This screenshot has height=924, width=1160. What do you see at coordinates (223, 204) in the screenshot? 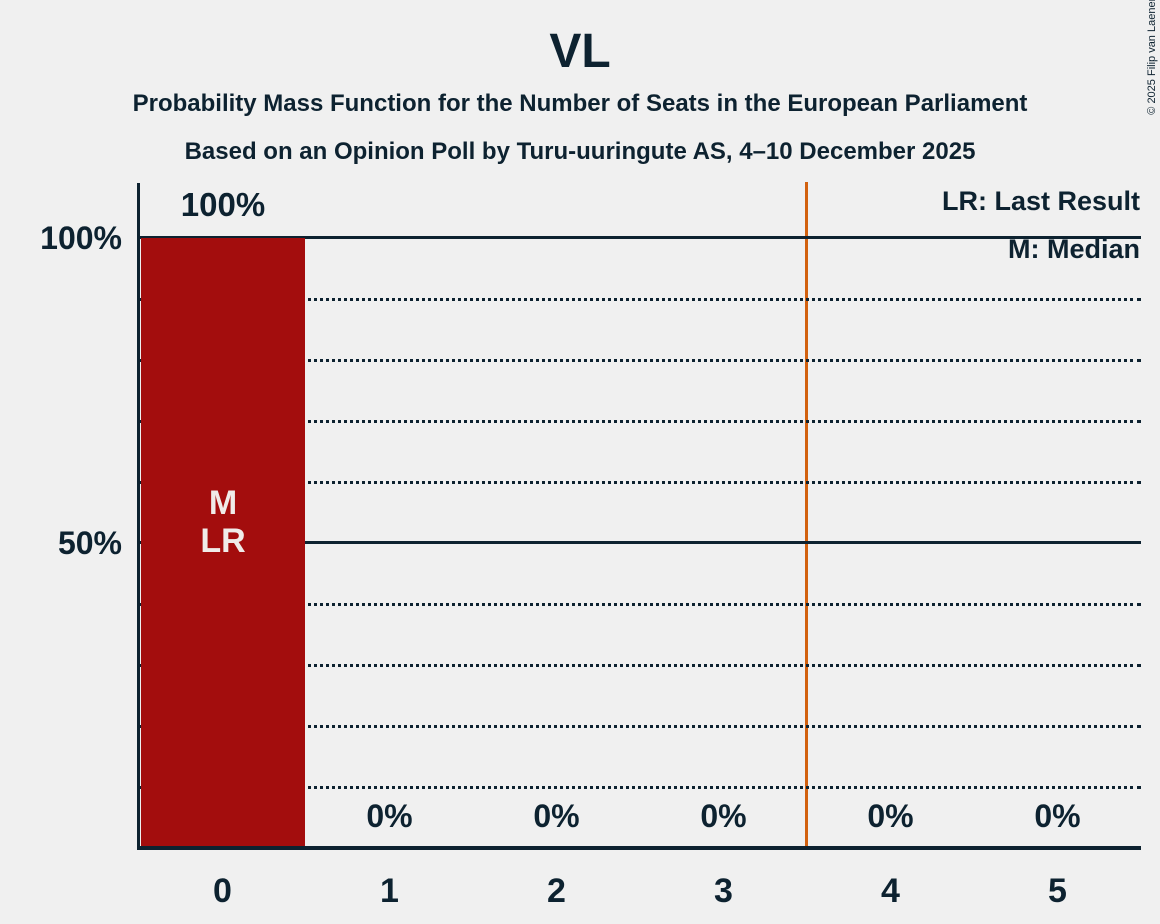
I see `bar-value-label-seat-0: 100%` at bounding box center [223, 204].